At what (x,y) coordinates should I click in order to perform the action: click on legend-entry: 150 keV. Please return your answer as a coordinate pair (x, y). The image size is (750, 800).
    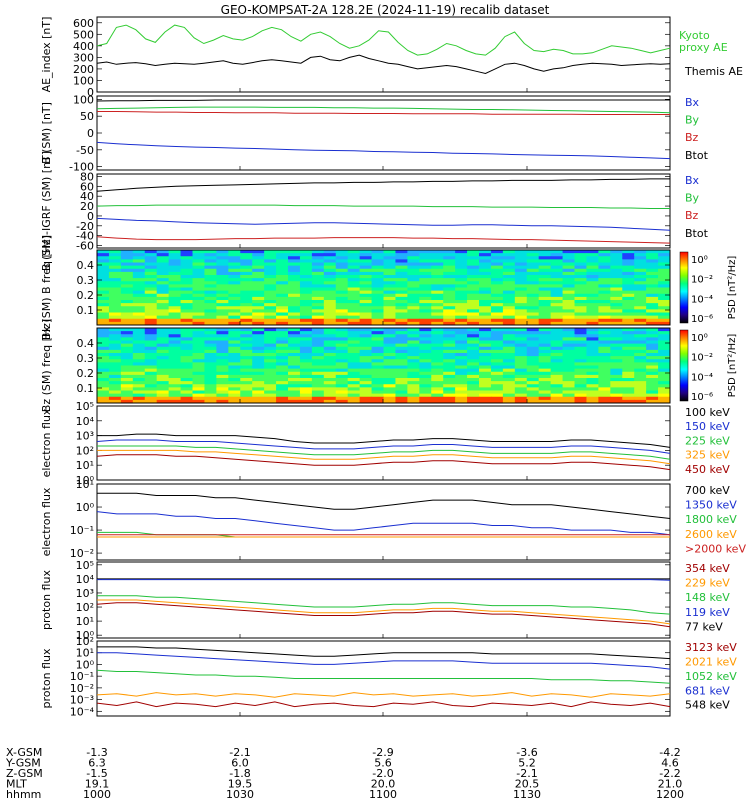
    Looking at the image, I should click on (707, 426).